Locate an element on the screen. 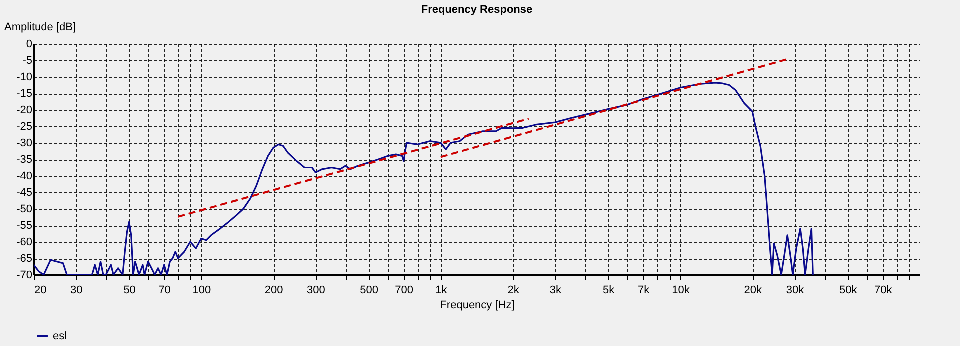 This screenshot has height=346, width=960. y-tick-label: -25 is located at coordinates (24, 127).